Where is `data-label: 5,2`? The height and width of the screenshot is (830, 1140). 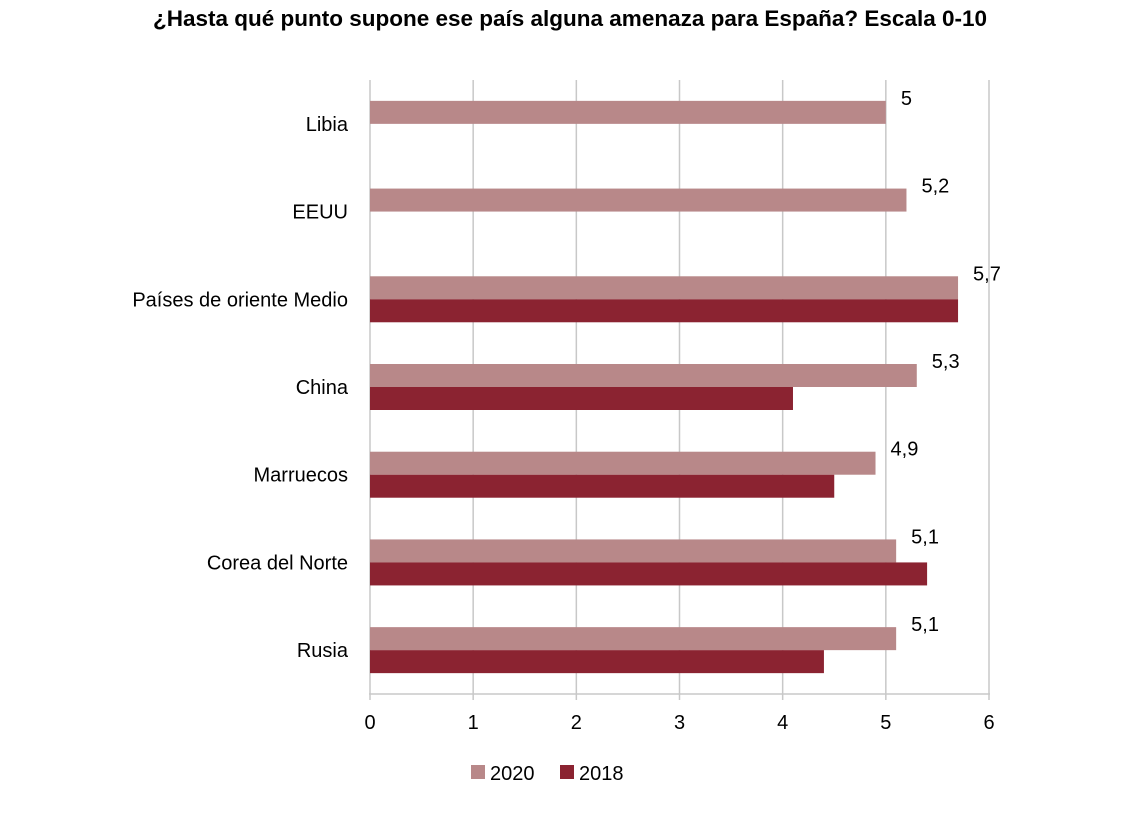 data-label: 5,2 is located at coordinates (935, 187).